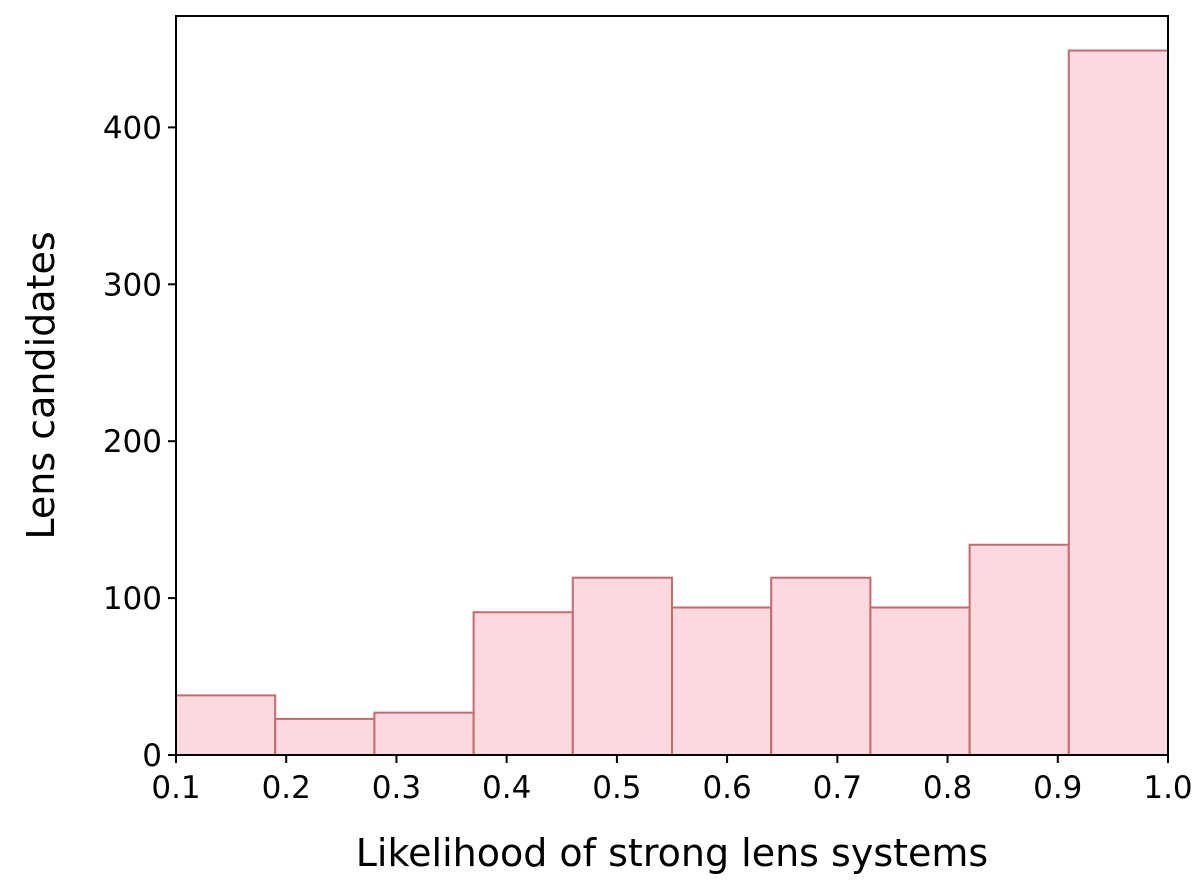  I want to click on x-tick-label: 0.6, so click(726, 788).